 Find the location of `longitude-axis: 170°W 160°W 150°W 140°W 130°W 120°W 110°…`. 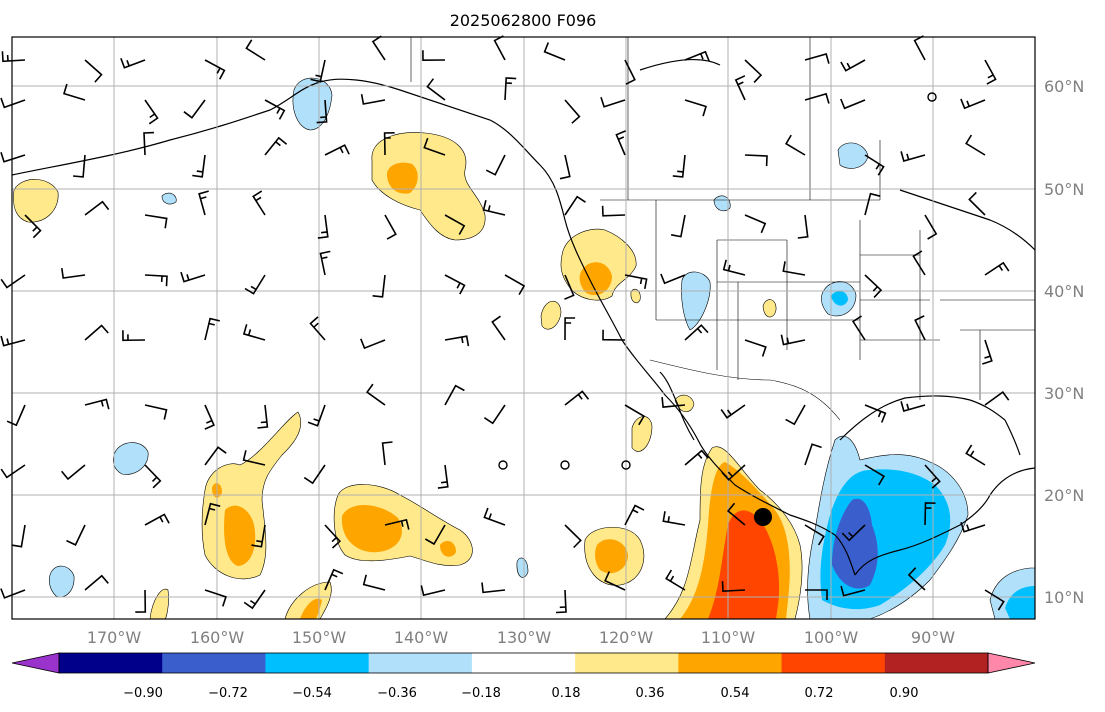

longitude-axis: 170°W 160°W 150°W 140°W 130°W 120°W 110°… is located at coordinates (521, 637).